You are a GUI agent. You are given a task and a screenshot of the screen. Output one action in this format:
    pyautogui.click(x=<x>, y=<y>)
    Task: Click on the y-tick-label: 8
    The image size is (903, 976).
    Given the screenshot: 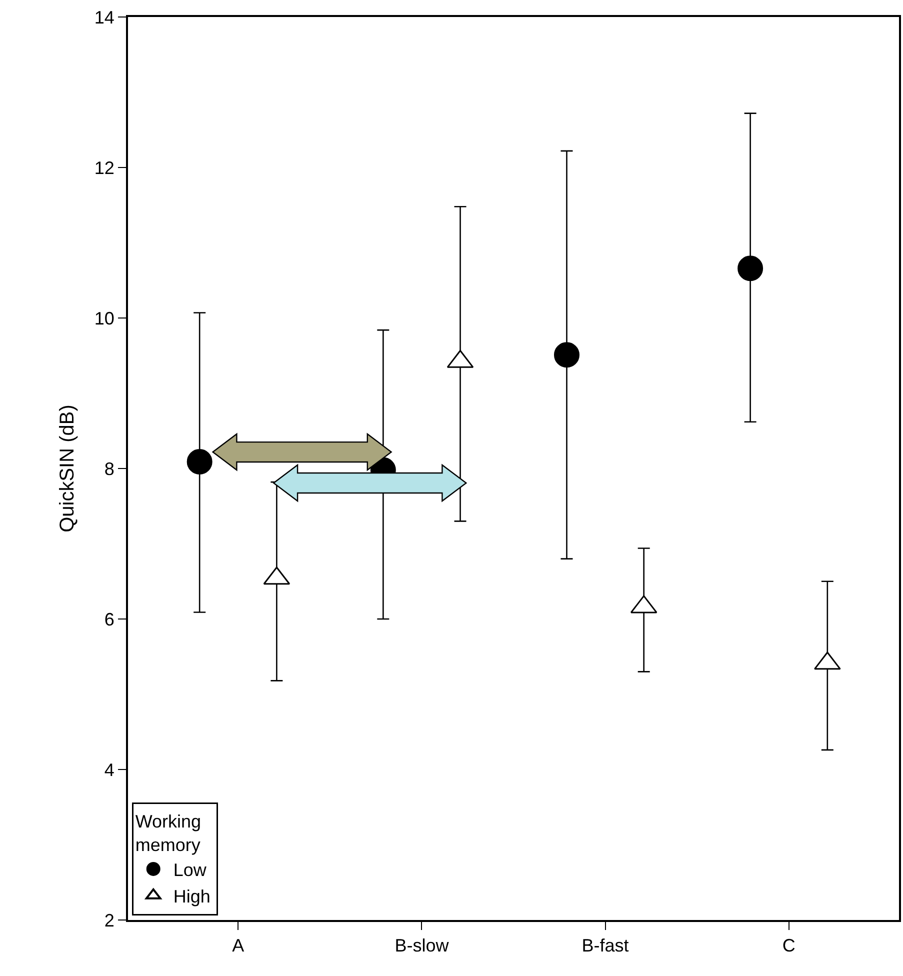 What is the action you would take?
    pyautogui.click(x=109, y=468)
    